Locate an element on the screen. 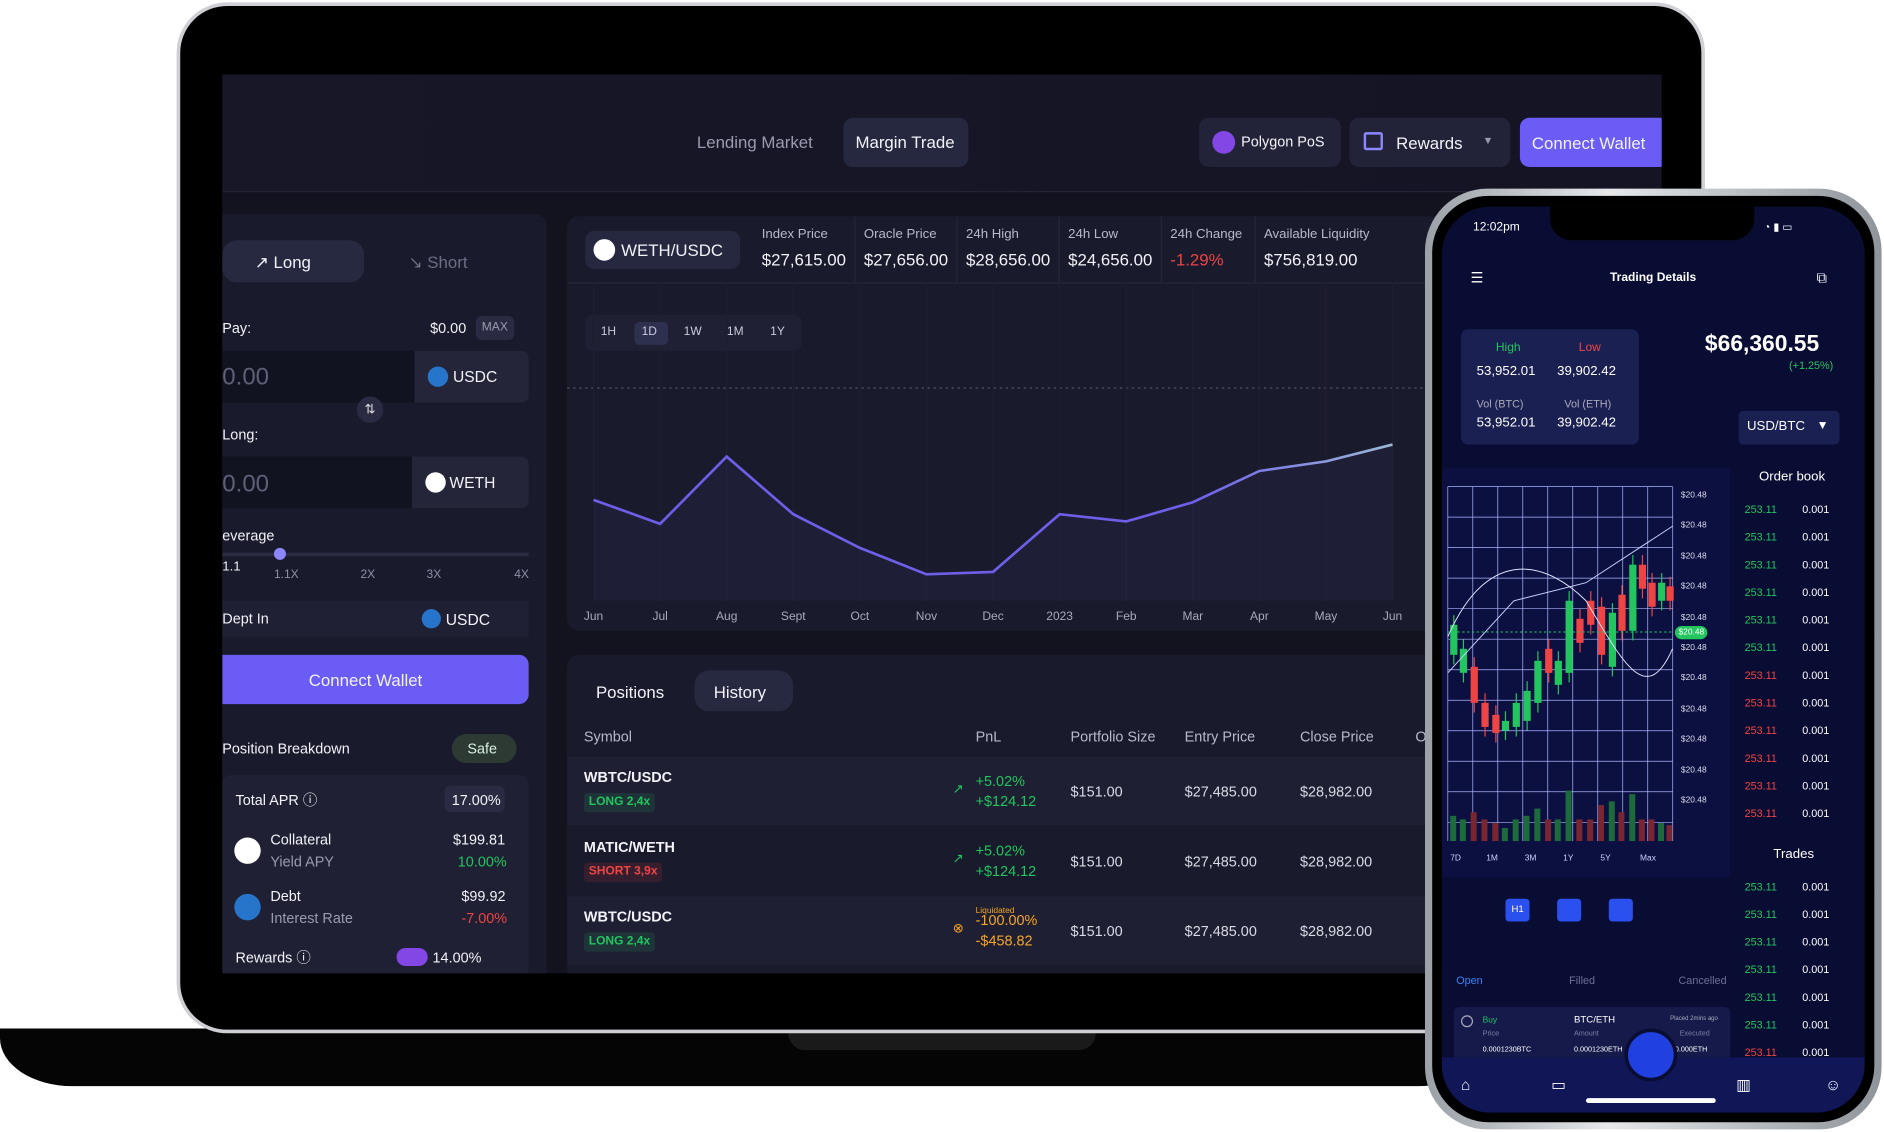 This screenshot has height=1132, width=1884. connect-button is located at coordinates (1590, 142).